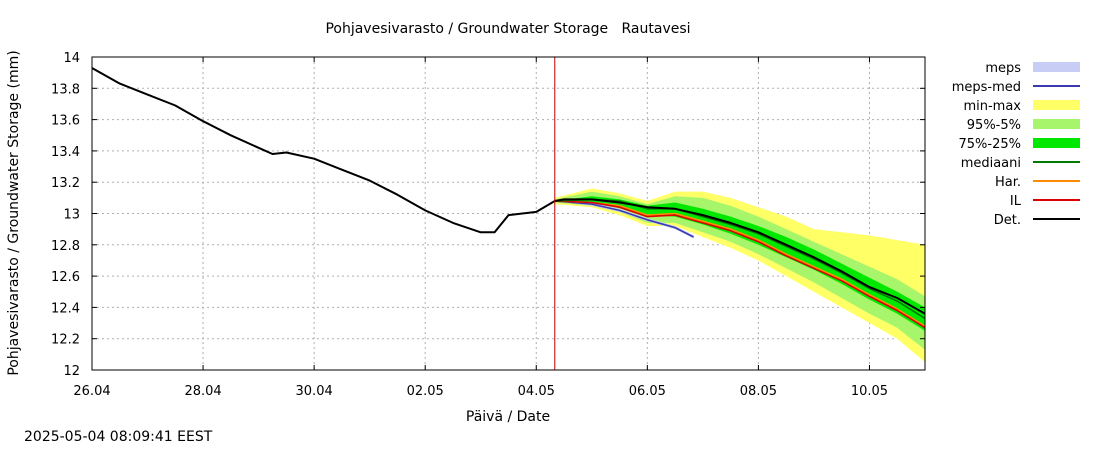 This screenshot has height=450, width=1100. What do you see at coordinates (65, 89) in the screenshot?
I see `y-tick-label: 13.8` at bounding box center [65, 89].